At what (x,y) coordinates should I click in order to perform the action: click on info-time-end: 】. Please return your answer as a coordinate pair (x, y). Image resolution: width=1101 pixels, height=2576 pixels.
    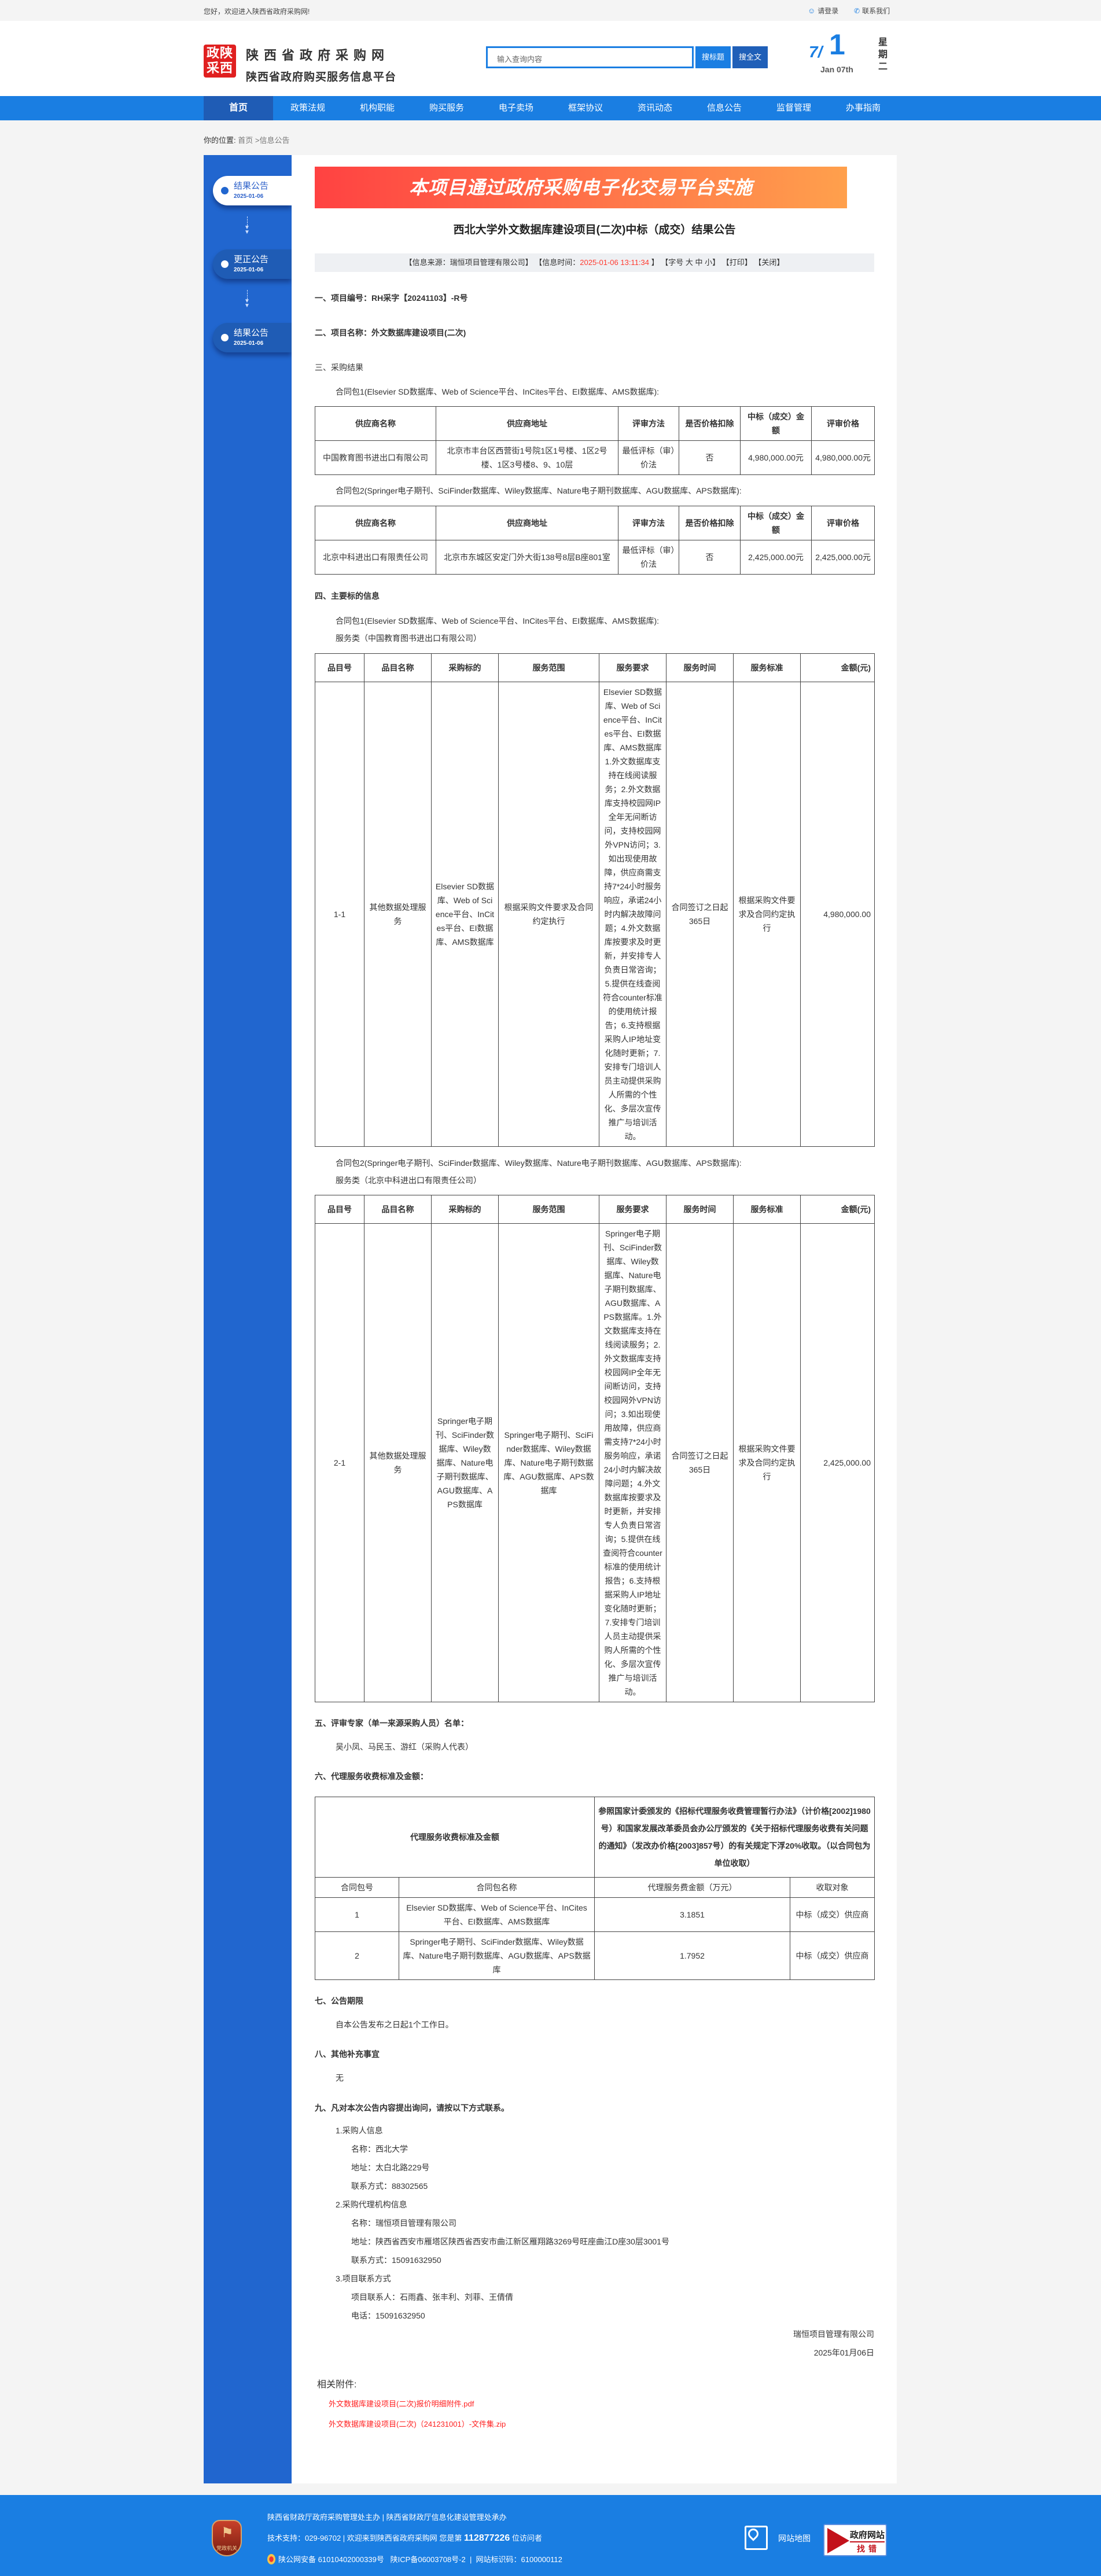
    Looking at the image, I should click on (655, 262).